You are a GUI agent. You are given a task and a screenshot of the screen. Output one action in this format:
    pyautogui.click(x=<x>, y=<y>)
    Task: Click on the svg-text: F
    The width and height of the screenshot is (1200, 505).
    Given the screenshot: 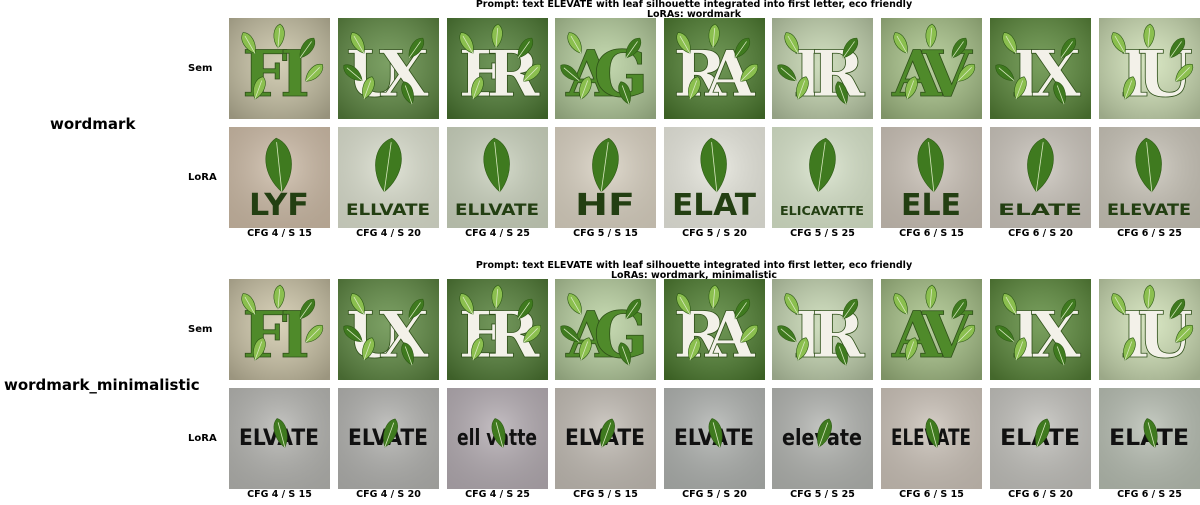 What is the action you would take?
    pyautogui.click(x=264, y=335)
    